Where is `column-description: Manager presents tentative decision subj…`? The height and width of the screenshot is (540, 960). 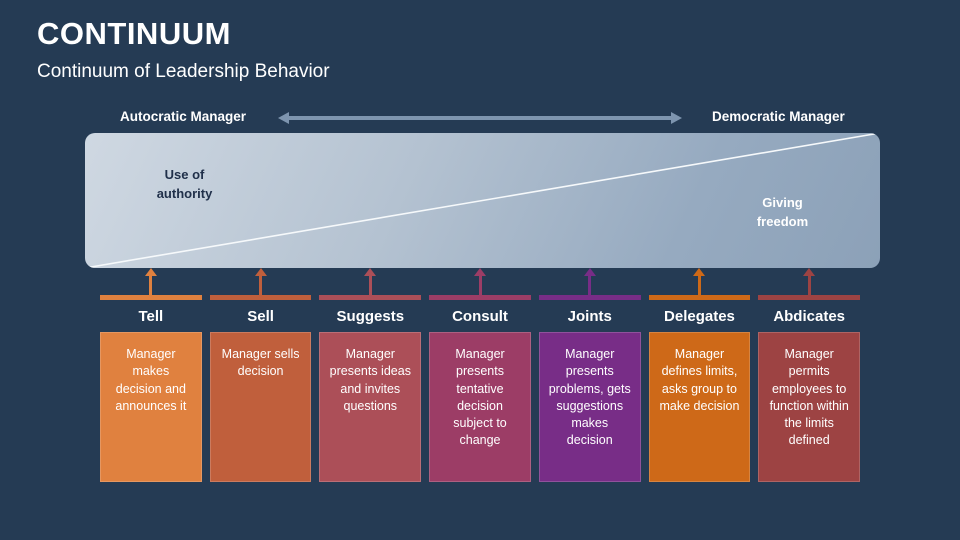 column-description: Manager presents tentative decision subj… is located at coordinates (480, 397).